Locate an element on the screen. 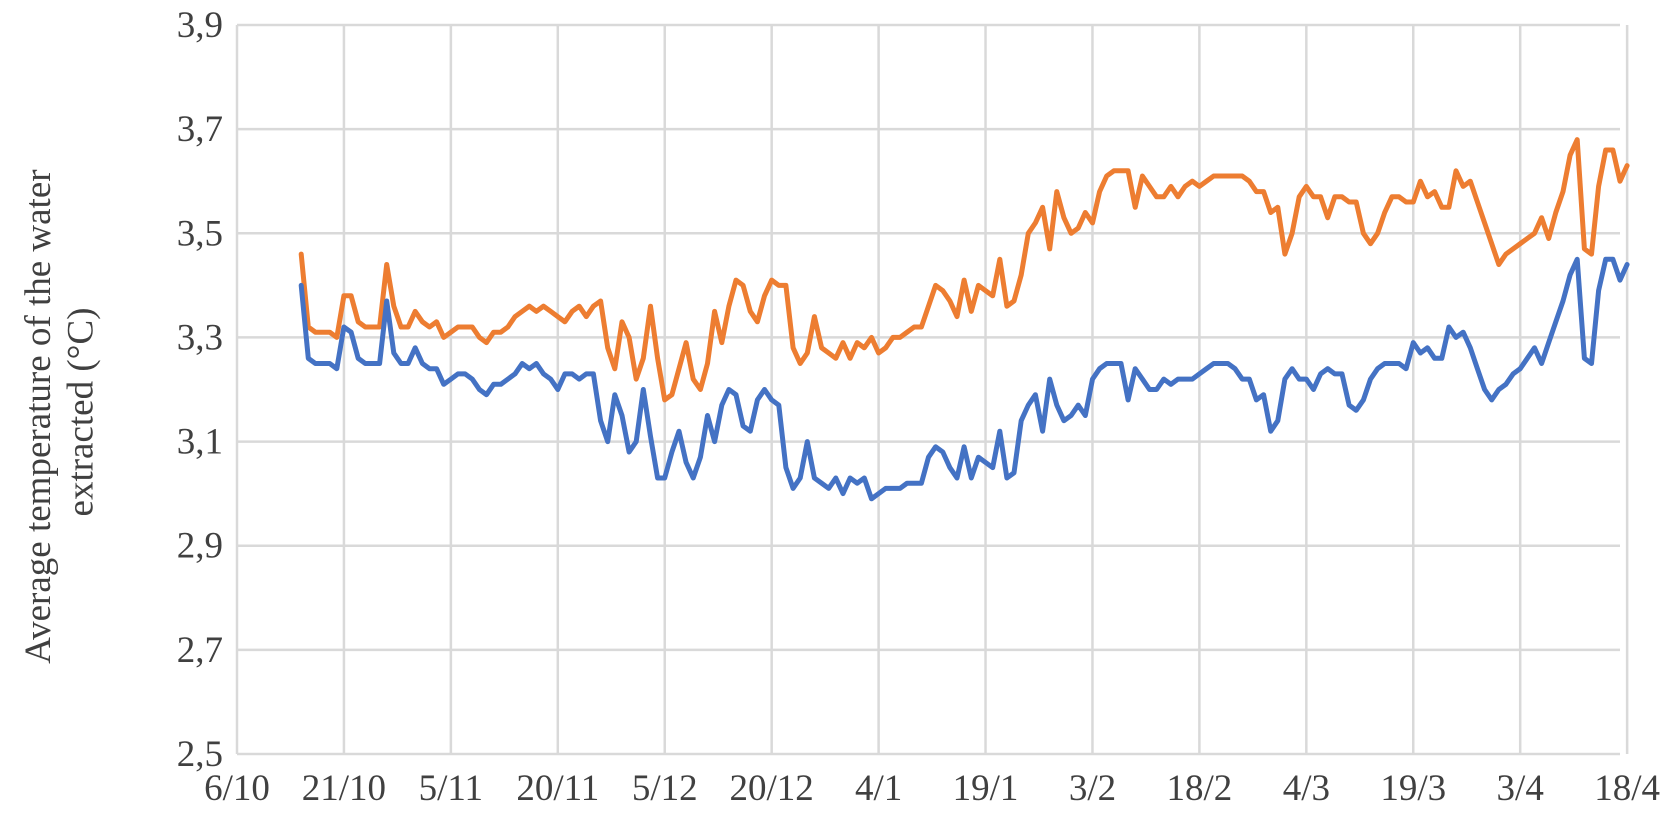  y-tick-label: 3,9 is located at coordinates (200, 25).